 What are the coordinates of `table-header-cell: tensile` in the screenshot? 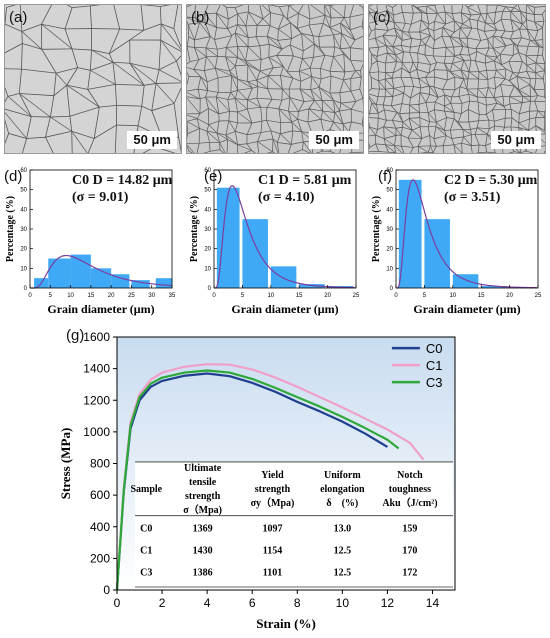 It's located at (203, 482).